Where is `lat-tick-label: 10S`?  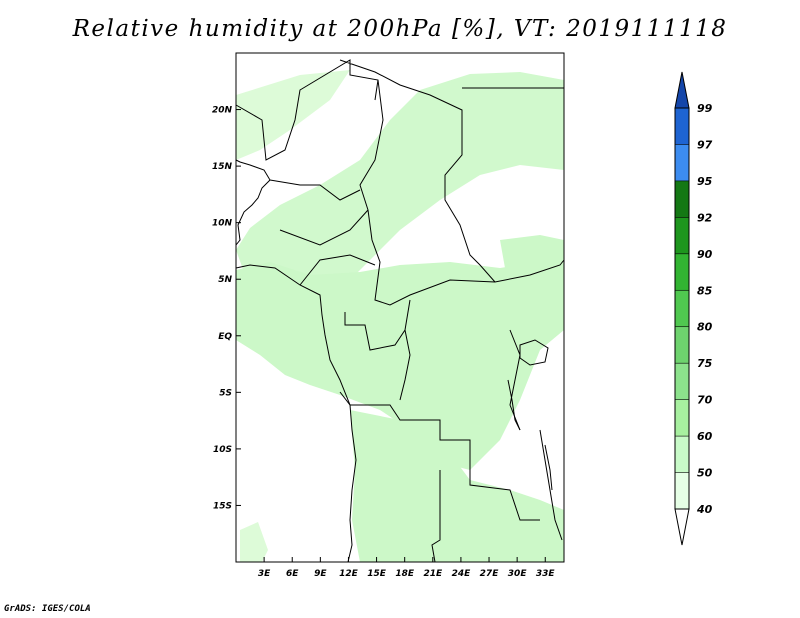
lat-tick-label: 10S is located at coordinates (222, 450).